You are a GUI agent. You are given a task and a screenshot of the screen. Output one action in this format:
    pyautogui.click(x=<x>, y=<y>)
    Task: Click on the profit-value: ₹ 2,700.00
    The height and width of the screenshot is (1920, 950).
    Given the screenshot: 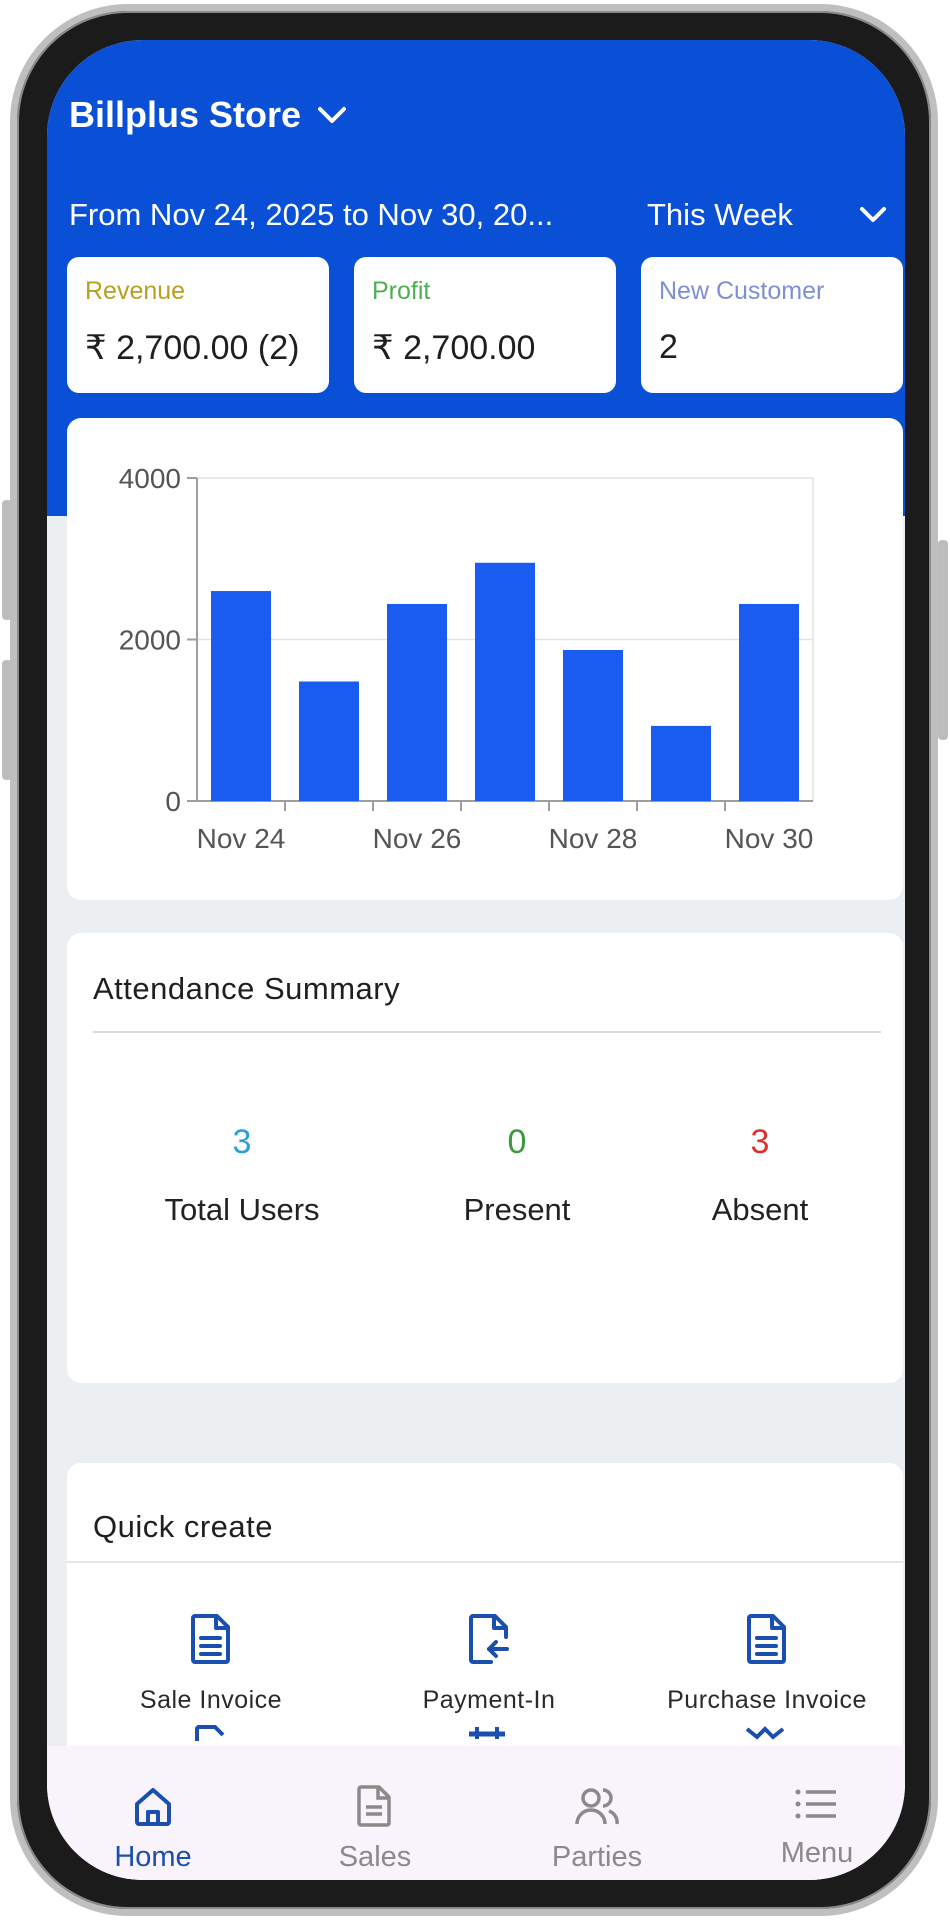 What is the action you would take?
    pyautogui.click(x=454, y=348)
    